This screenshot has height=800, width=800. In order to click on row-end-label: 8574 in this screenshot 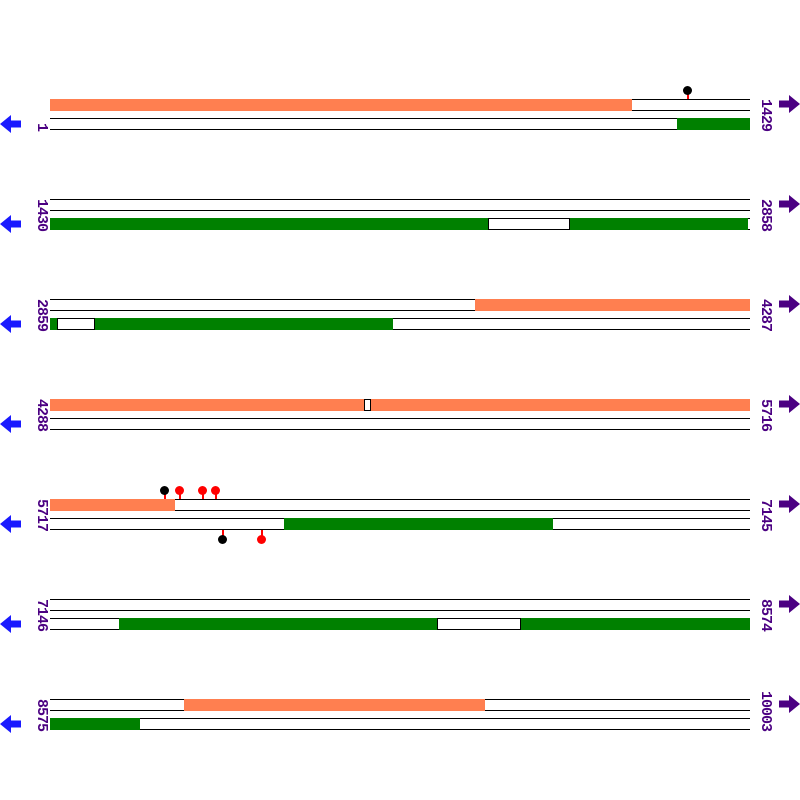, I will do `click(765, 614)`.